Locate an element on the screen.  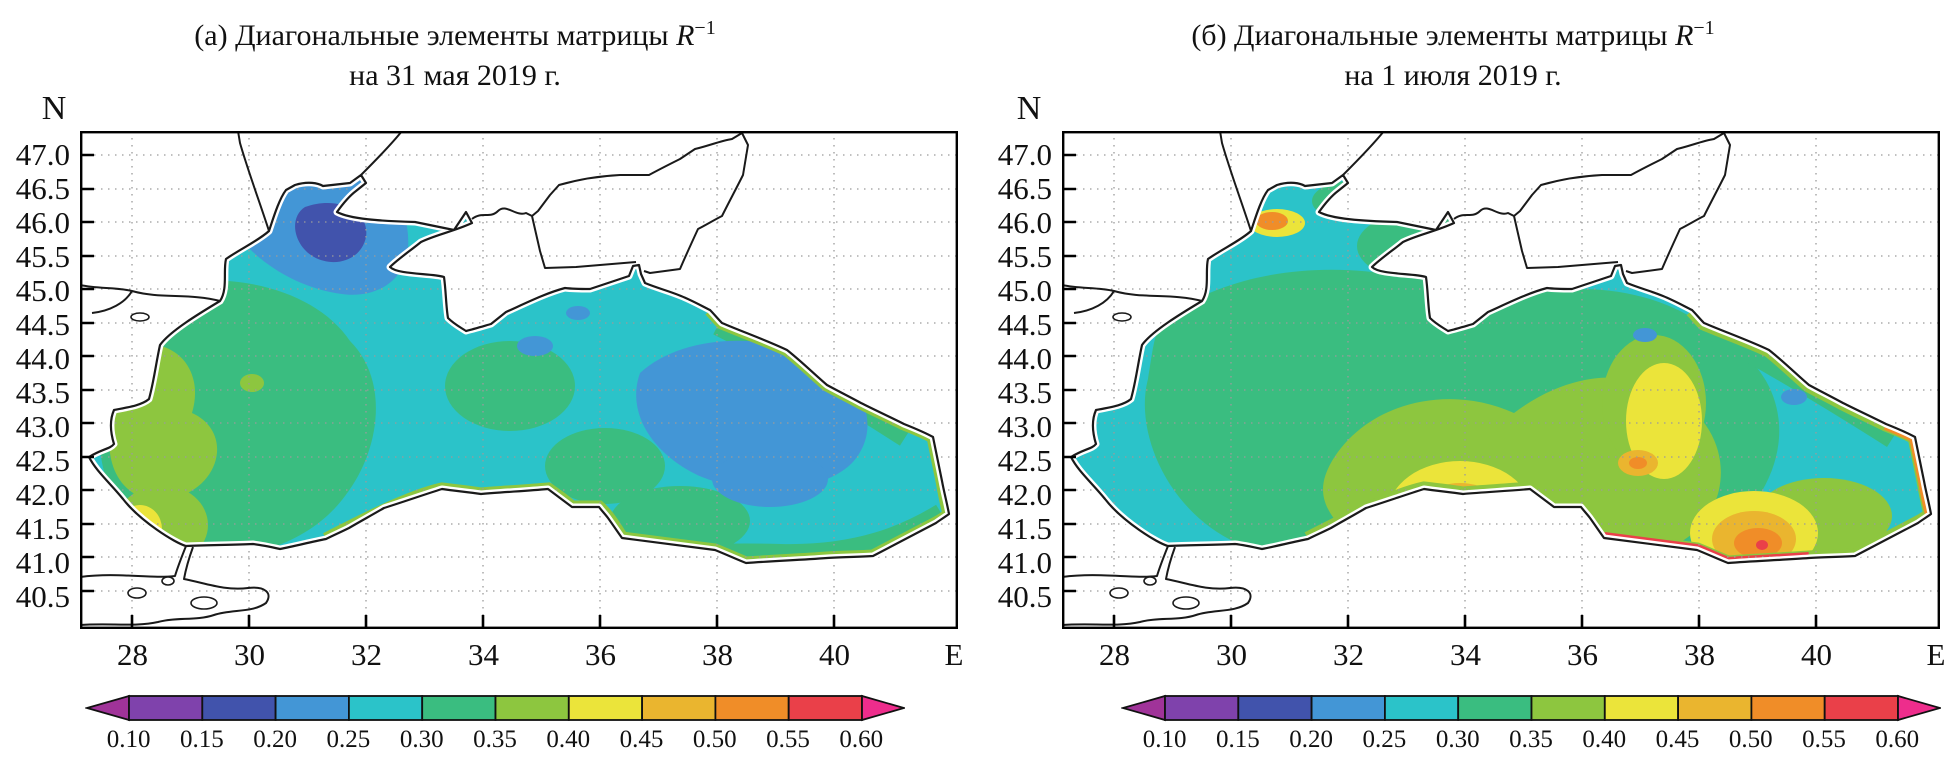
fill-yellow-center is located at coordinates (1664, 421).